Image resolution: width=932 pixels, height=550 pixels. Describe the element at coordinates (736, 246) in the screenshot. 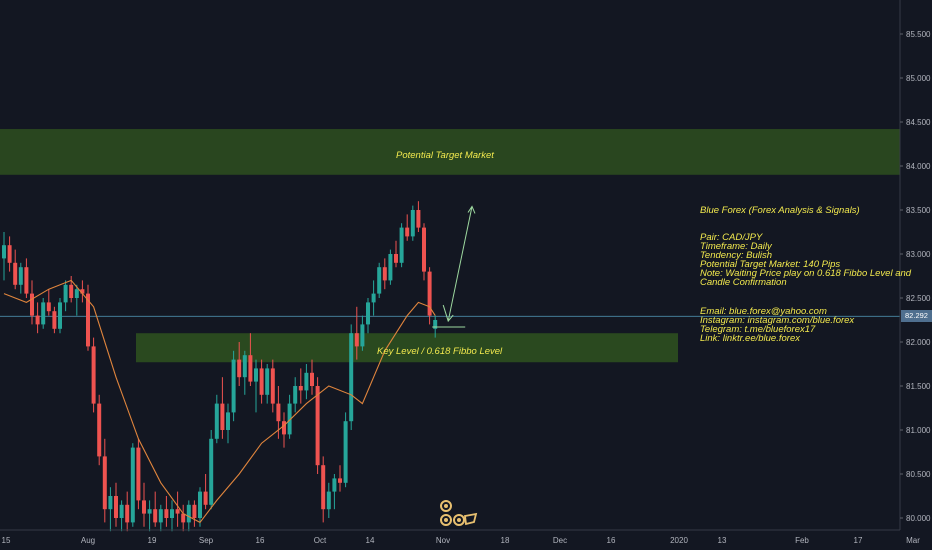

I see `info-timeframe: Timeframe: Daily` at that location.